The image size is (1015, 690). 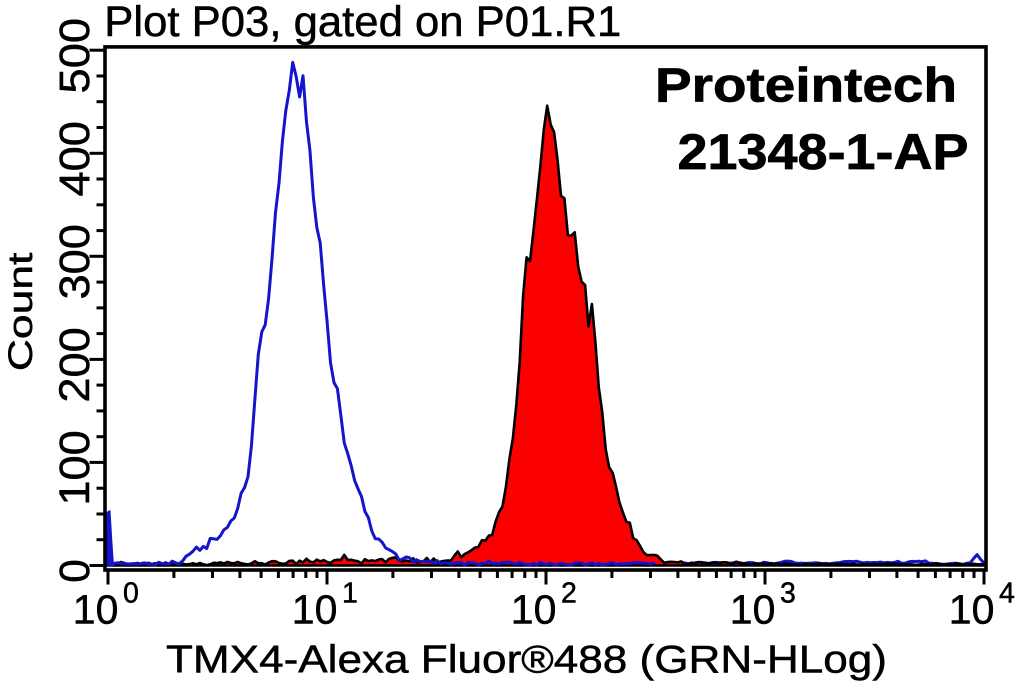 I want to click on svg-text: 300, so click(x=74, y=262).